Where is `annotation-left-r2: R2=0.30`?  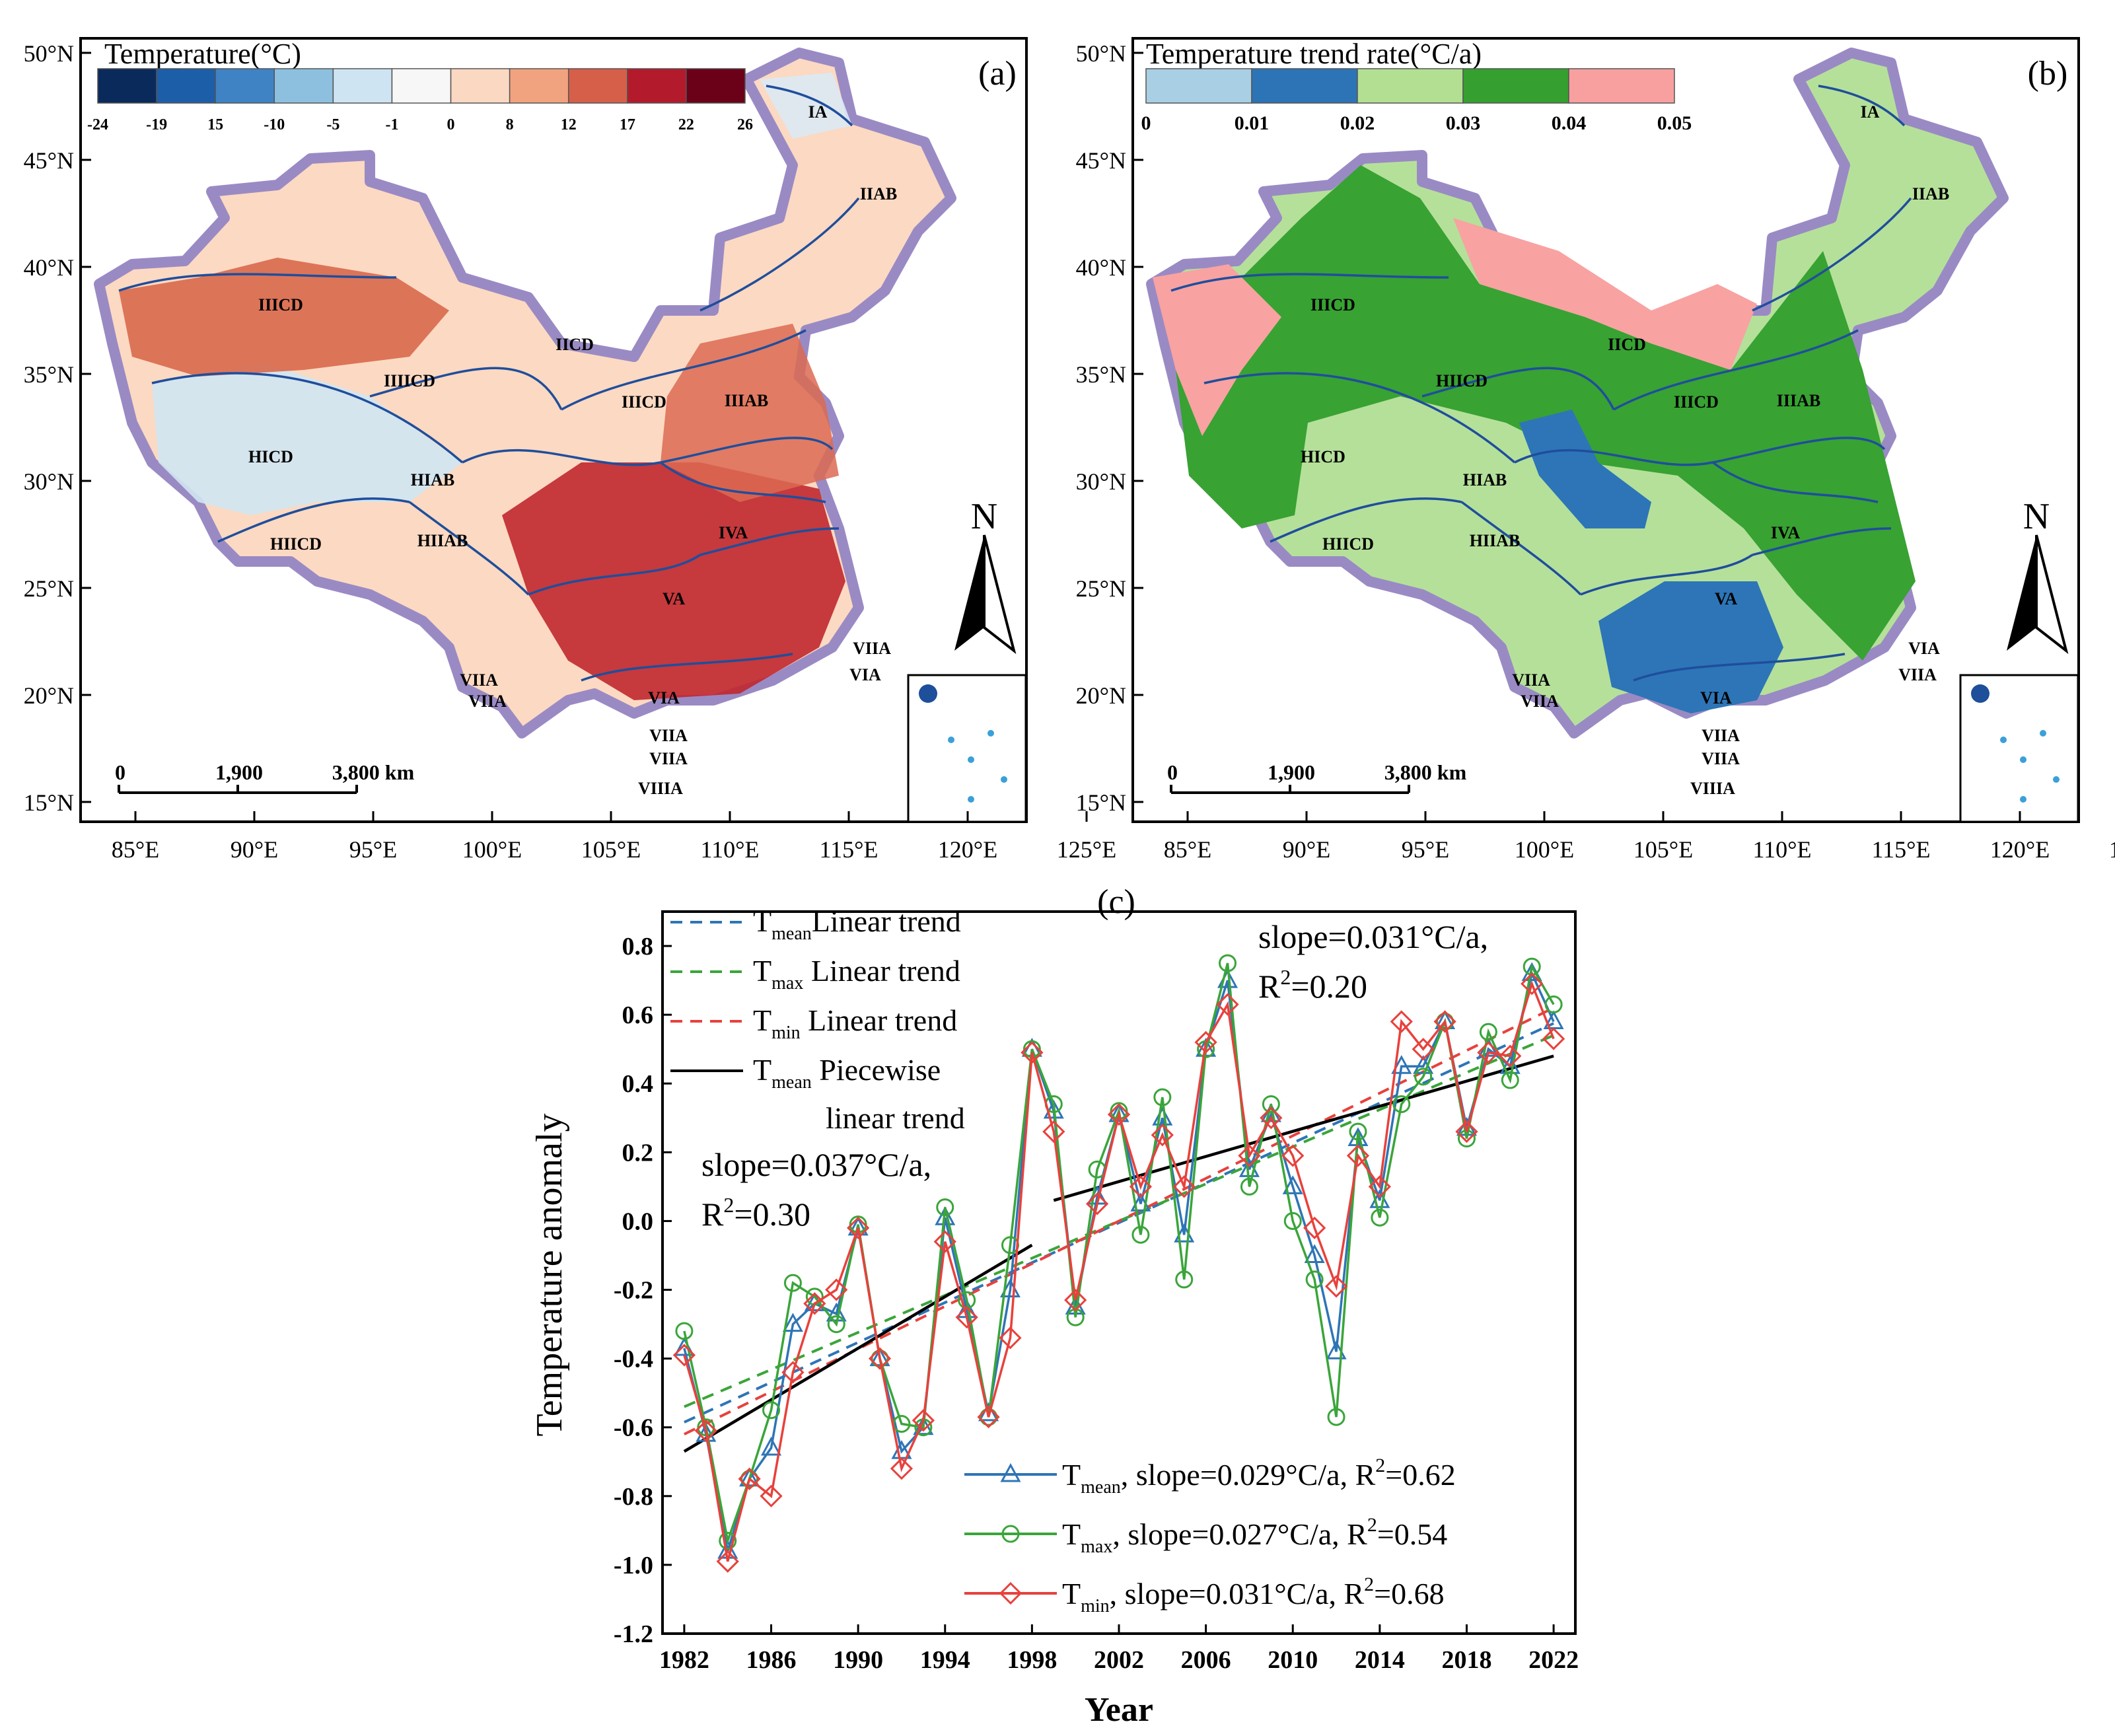
annotation-left-r2: R2=0.30 is located at coordinates (755, 1213).